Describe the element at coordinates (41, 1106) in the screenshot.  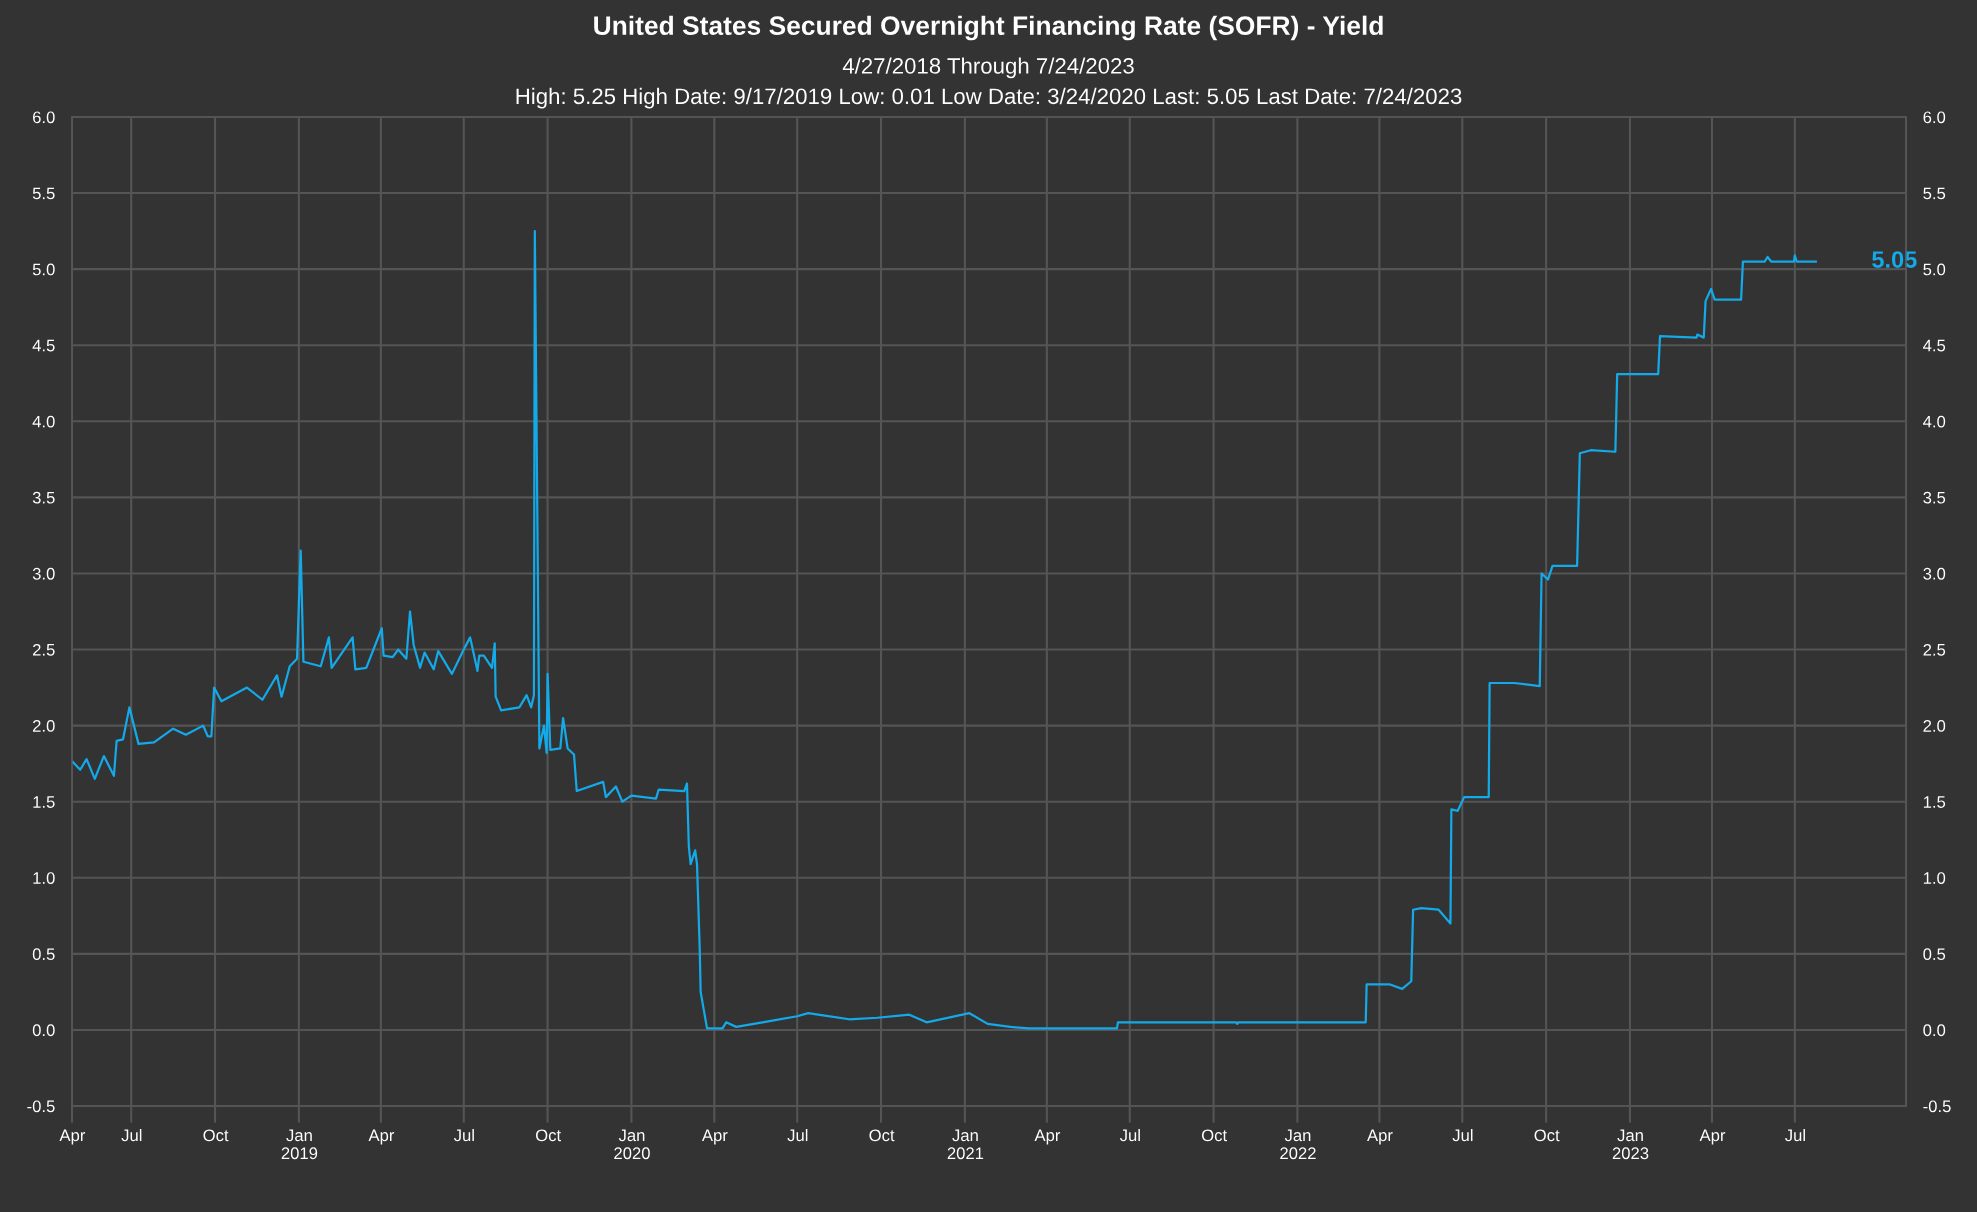
I see `y-tick-label: -0.5` at that location.